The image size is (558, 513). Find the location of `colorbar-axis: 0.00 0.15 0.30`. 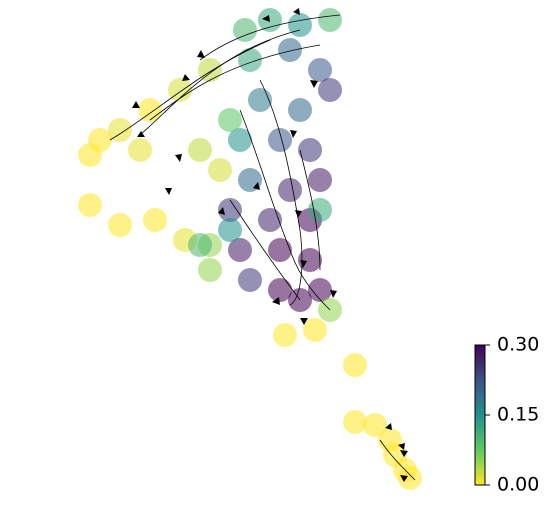

colorbar-axis: 0.00 0.15 0.30 is located at coordinates (512, 415).